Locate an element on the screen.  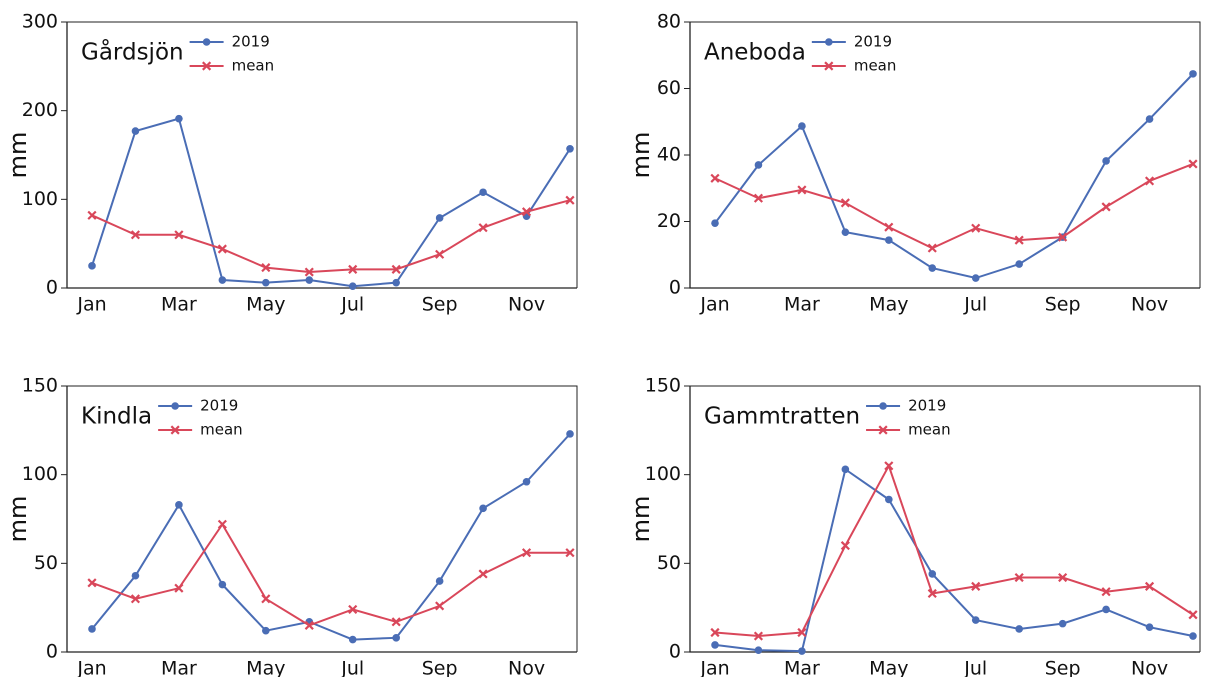
y-tick-label: 0 is located at coordinates (52, 652).